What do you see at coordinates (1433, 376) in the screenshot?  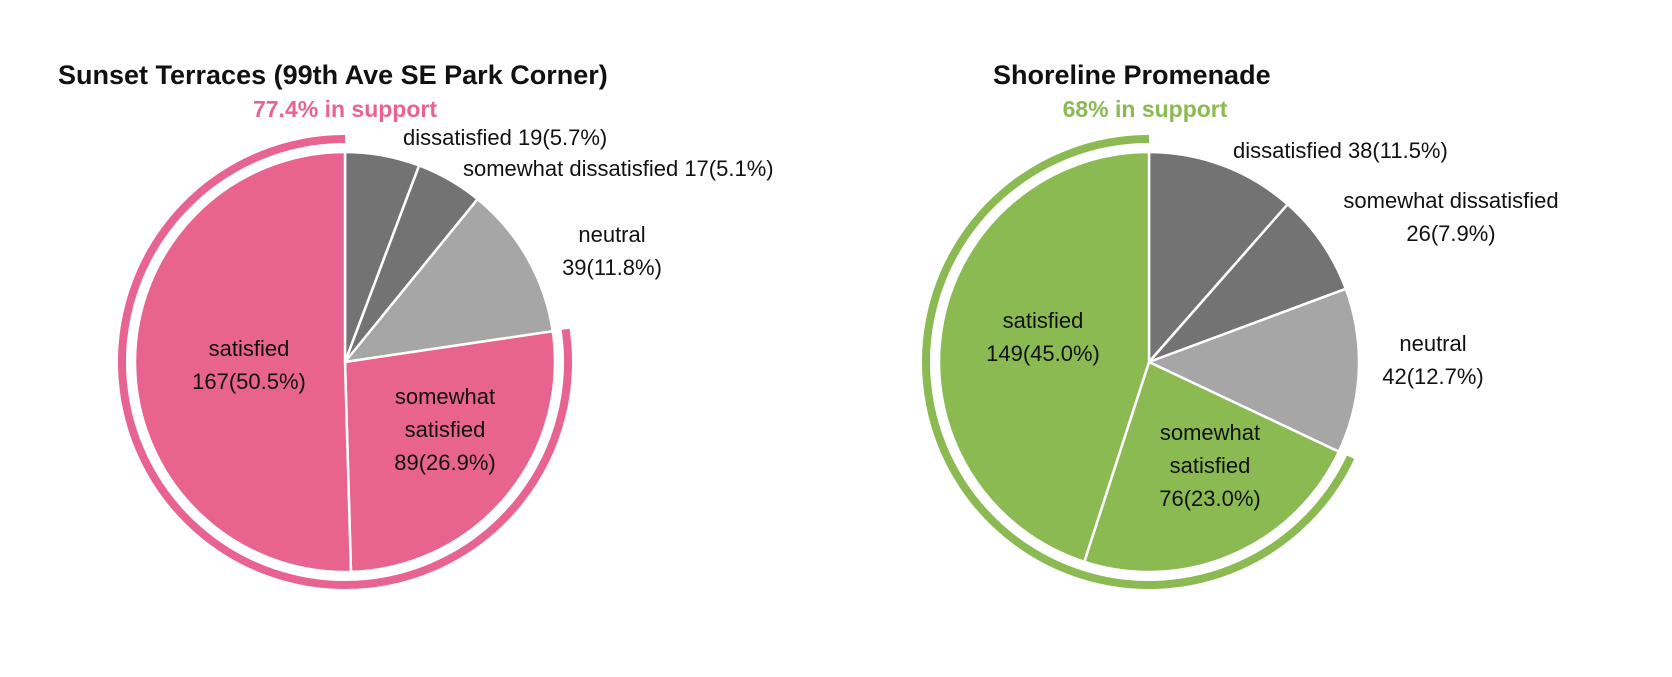 I see `slice-label-line: 42(12.7%)` at bounding box center [1433, 376].